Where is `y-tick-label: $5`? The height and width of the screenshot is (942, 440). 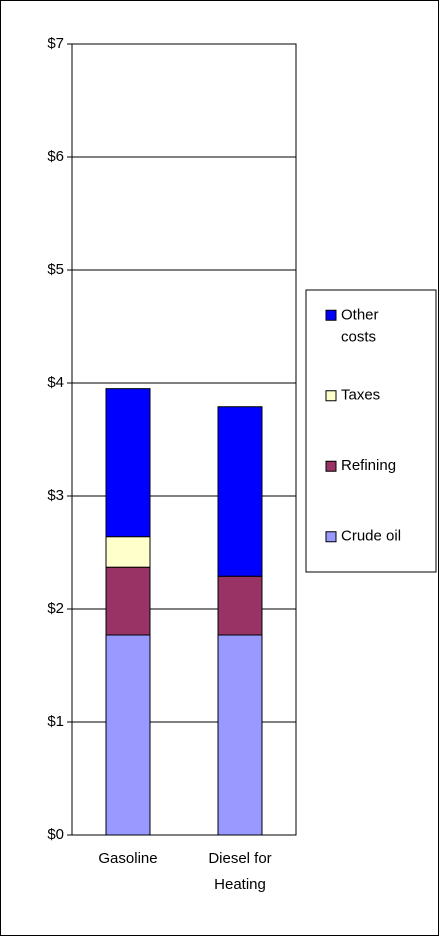 y-tick-label: $5 is located at coordinates (55, 269).